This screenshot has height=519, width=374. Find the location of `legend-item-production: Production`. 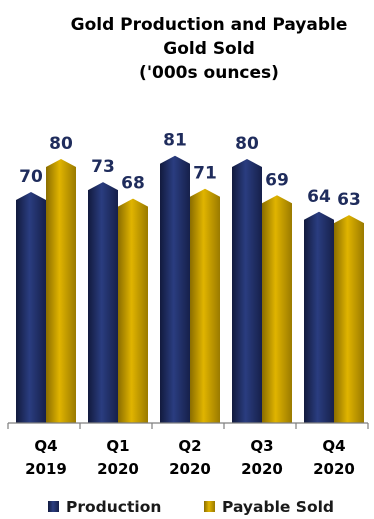

legend-item-production: Production is located at coordinates (104, 507).